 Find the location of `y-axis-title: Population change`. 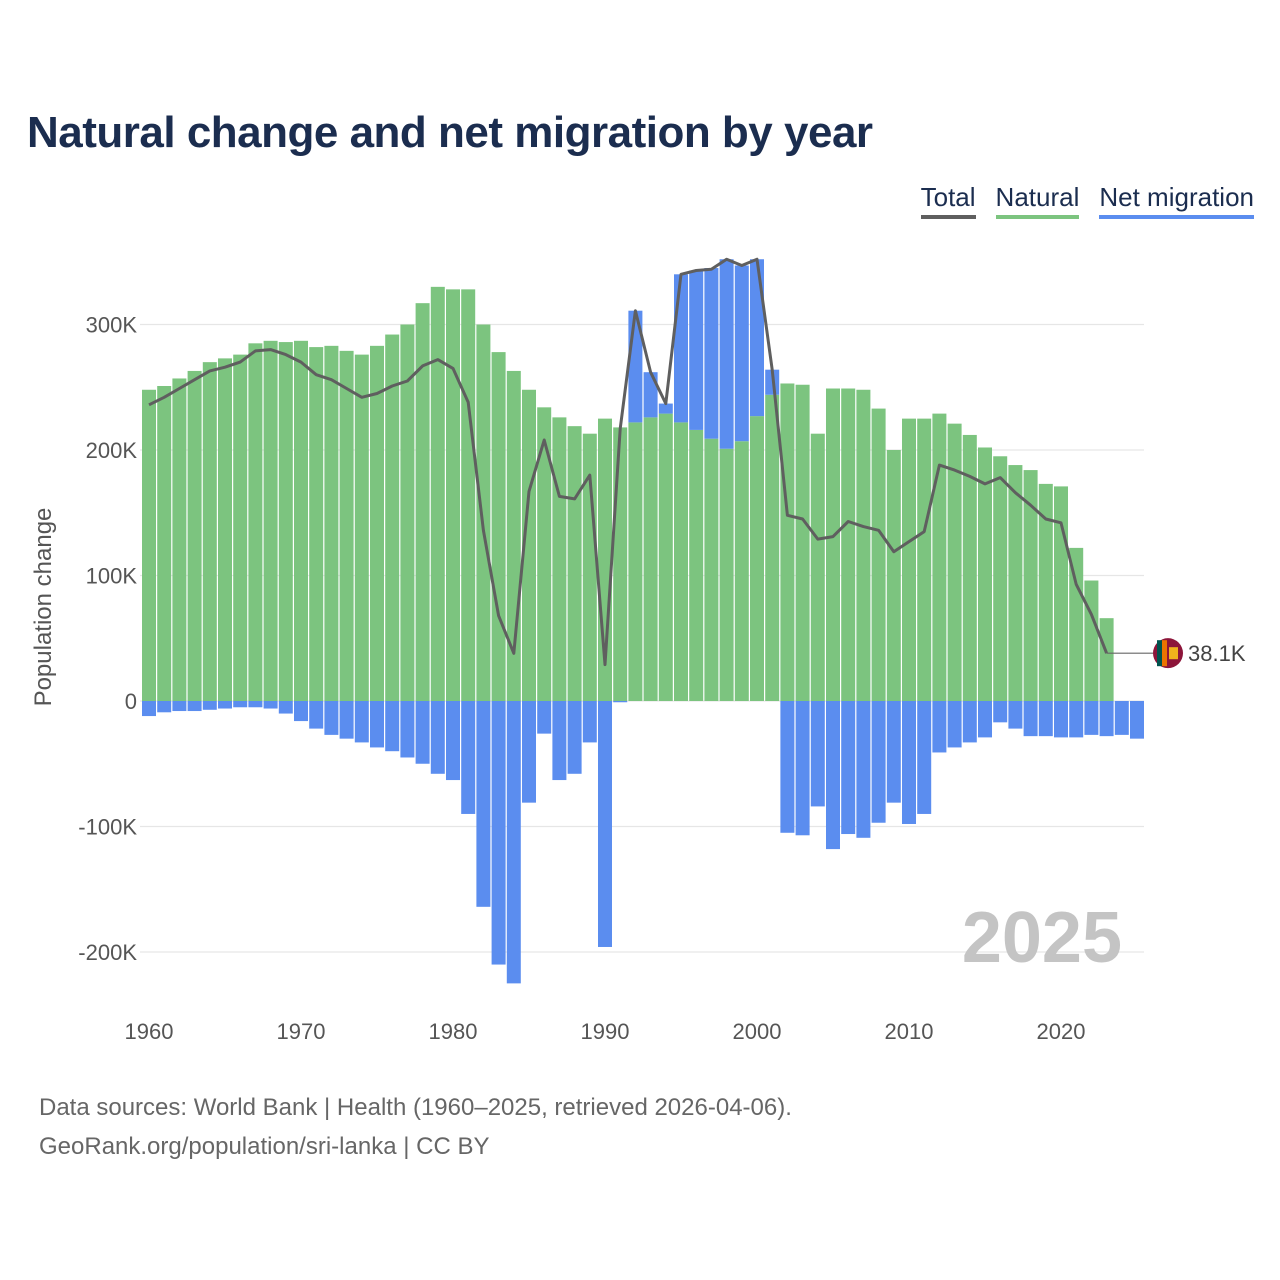

y-axis-title: Population change is located at coordinates (43, 607).